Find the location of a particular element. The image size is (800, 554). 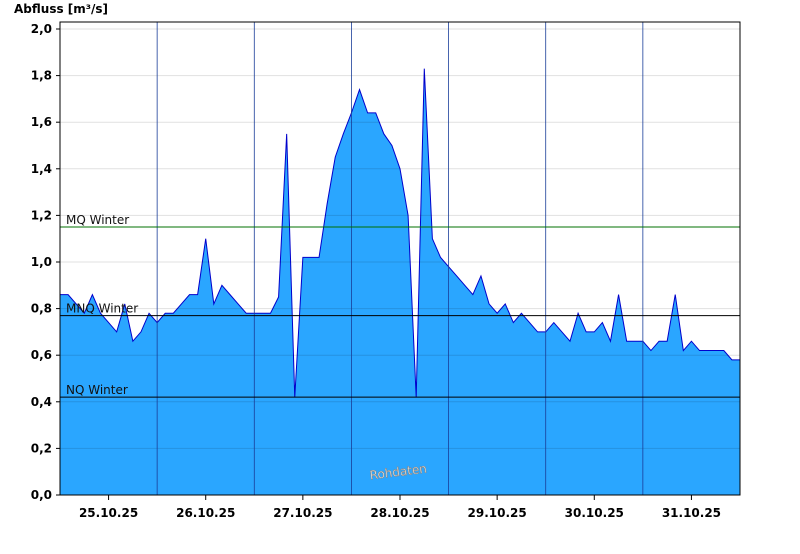

x-tick-label: 31.10.25 is located at coordinates (691, 513).